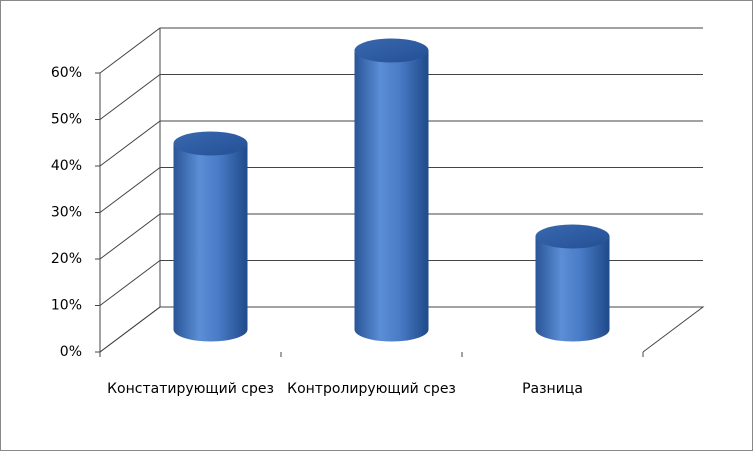 This screenshot has width=753, height=451. What do you see at coordinates (66, 166) in the screenshot?
I see `y-tick-label: 40%` at bounding box center [66, 166].